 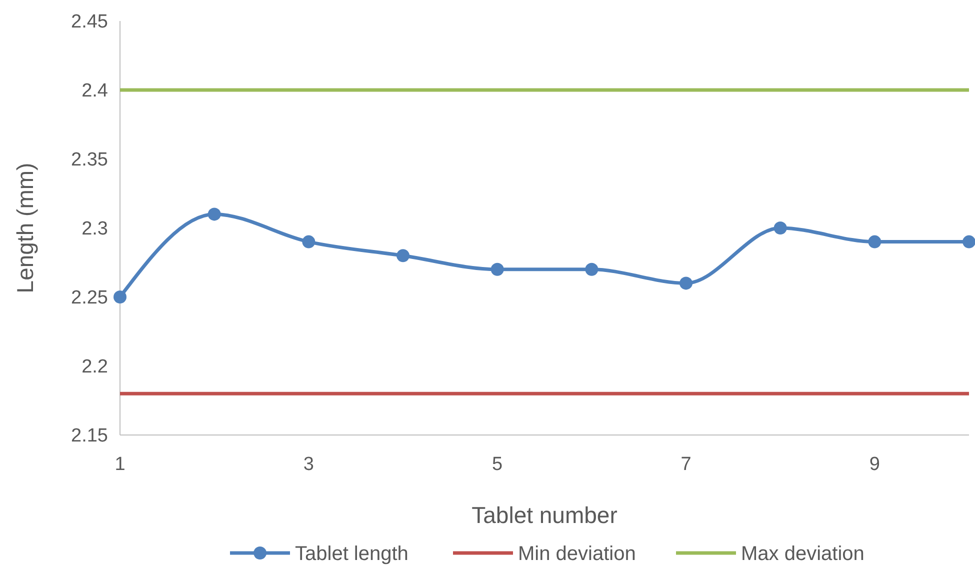 What do you see at coordinates (497, 464) in the screenshot?
I see `x-tick-label: 5` at bounding box center [497, 464].